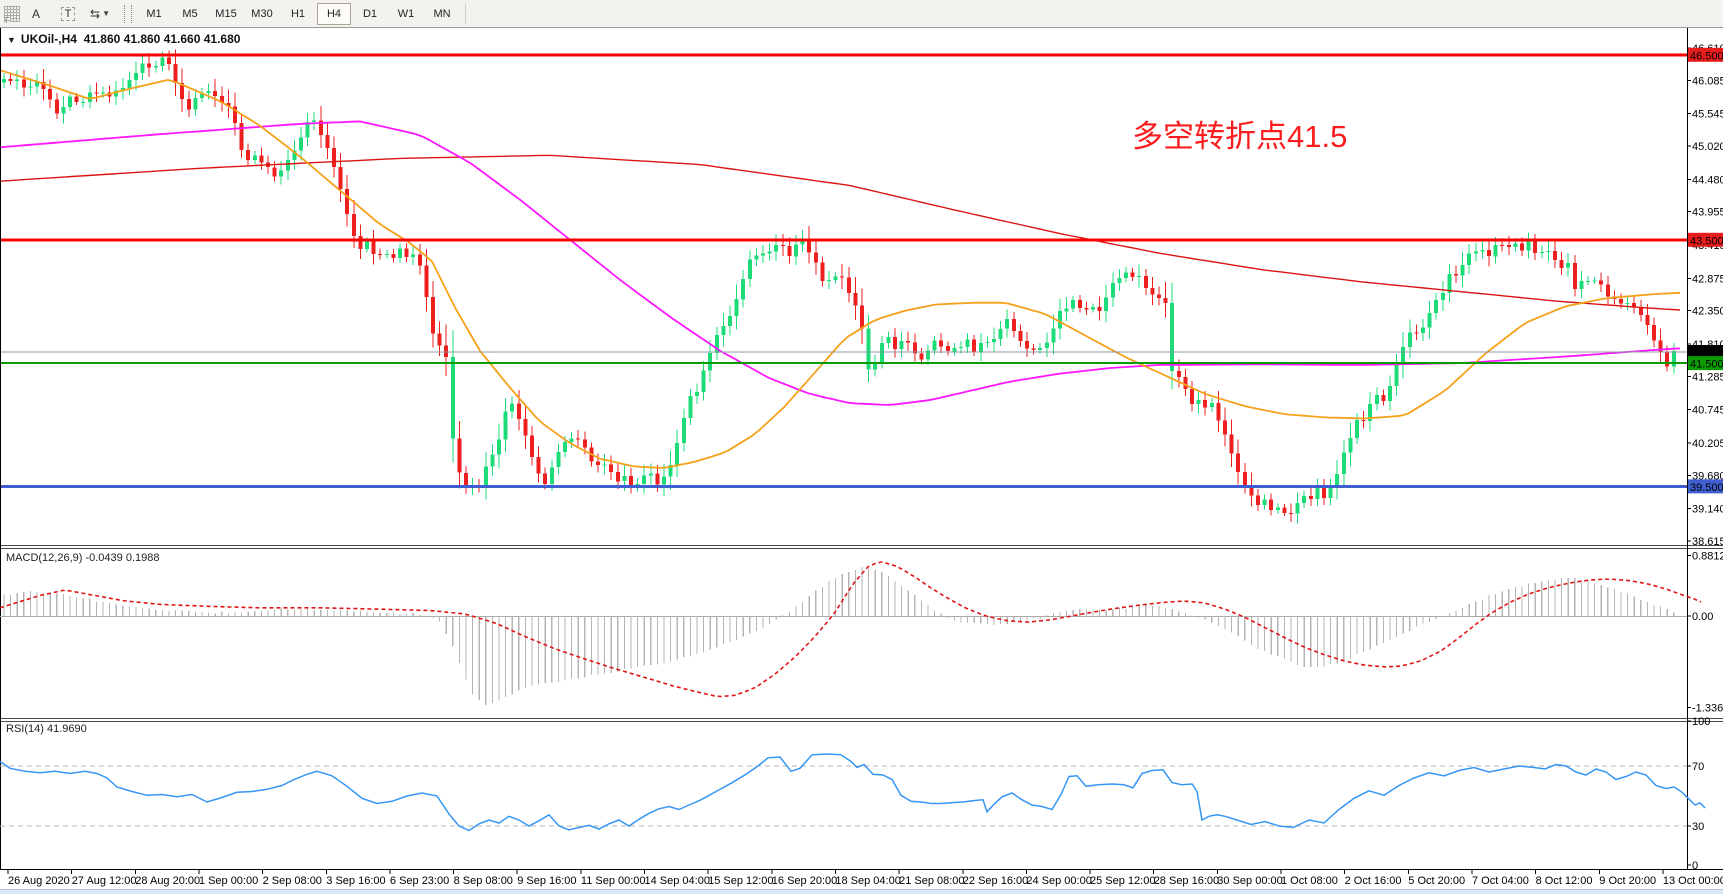 This screenshot has width=1723, height=894. Describe the element at coordinates (861, 14) in the screenshot. I see `toolbar: F A T ⇆ ▼ M1 M5 M15 M30 H1 H4 D1 W1 MN` at that location.